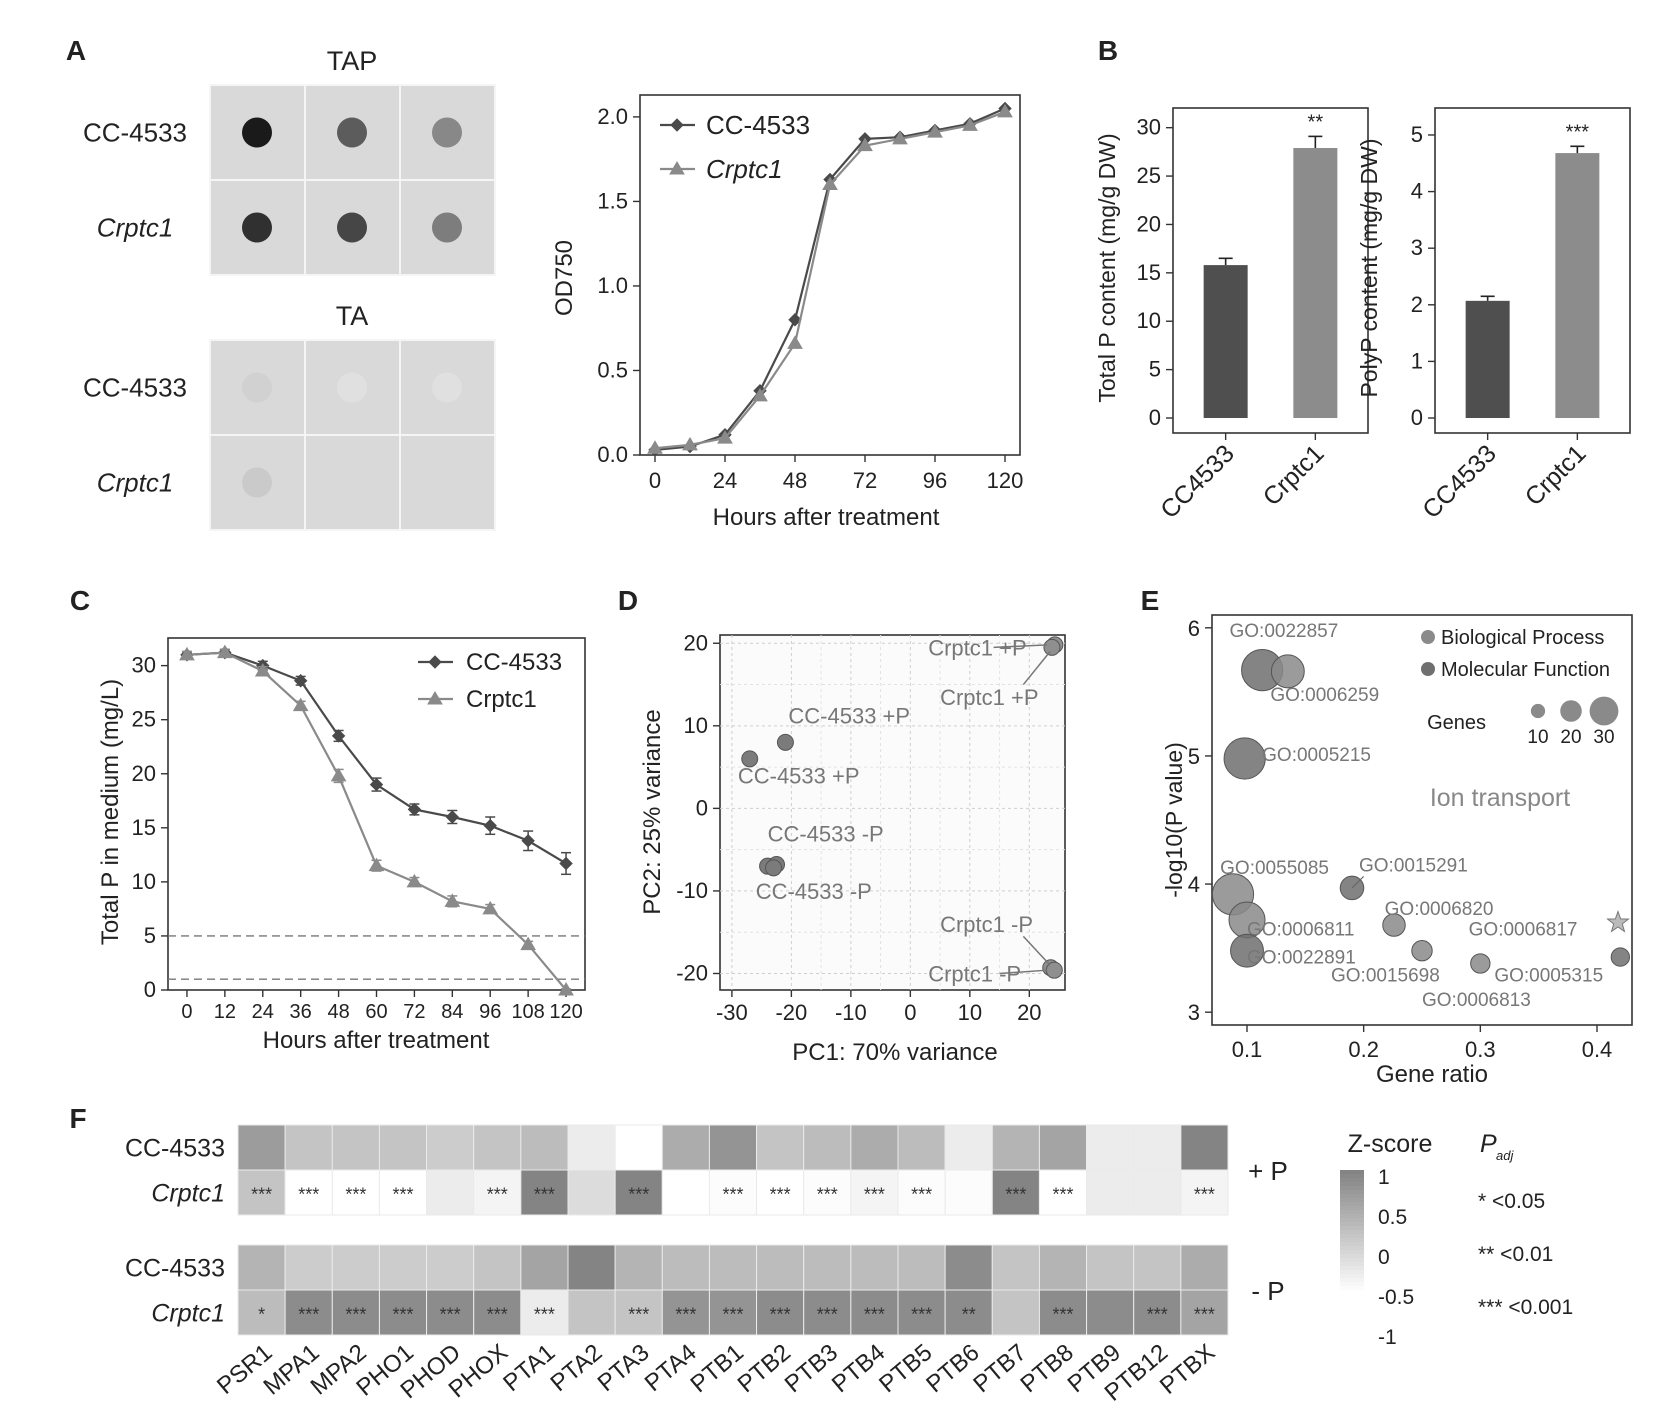 The height and width of the screenshot is (1425, 1678). I want to click on legend-marker, so click(1428, 637).